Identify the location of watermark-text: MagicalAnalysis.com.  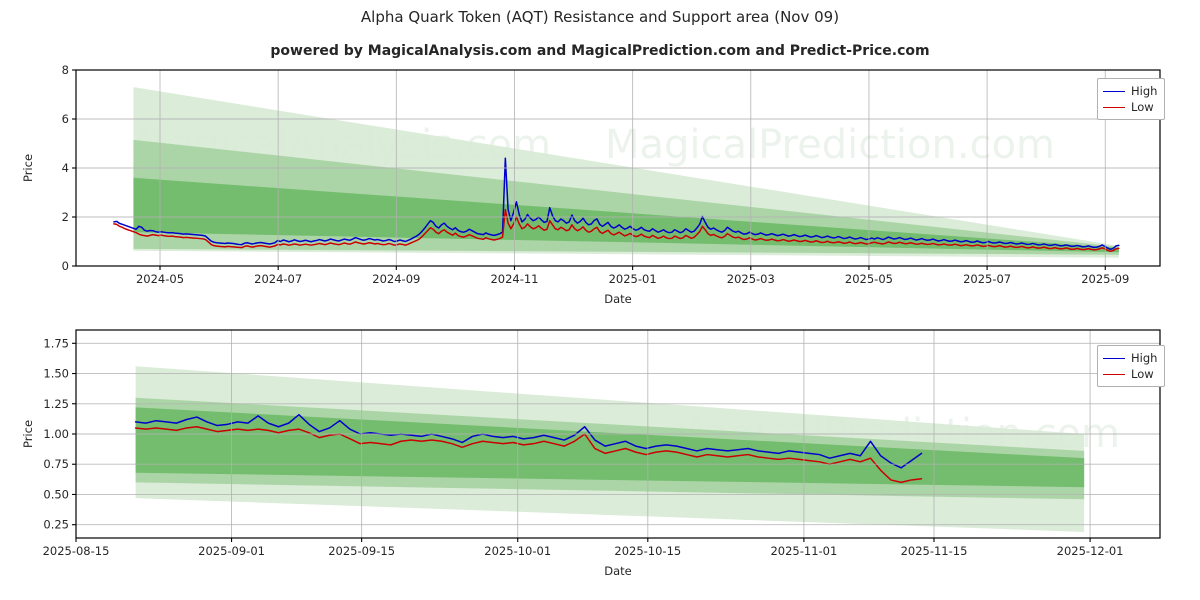
(343, 287).